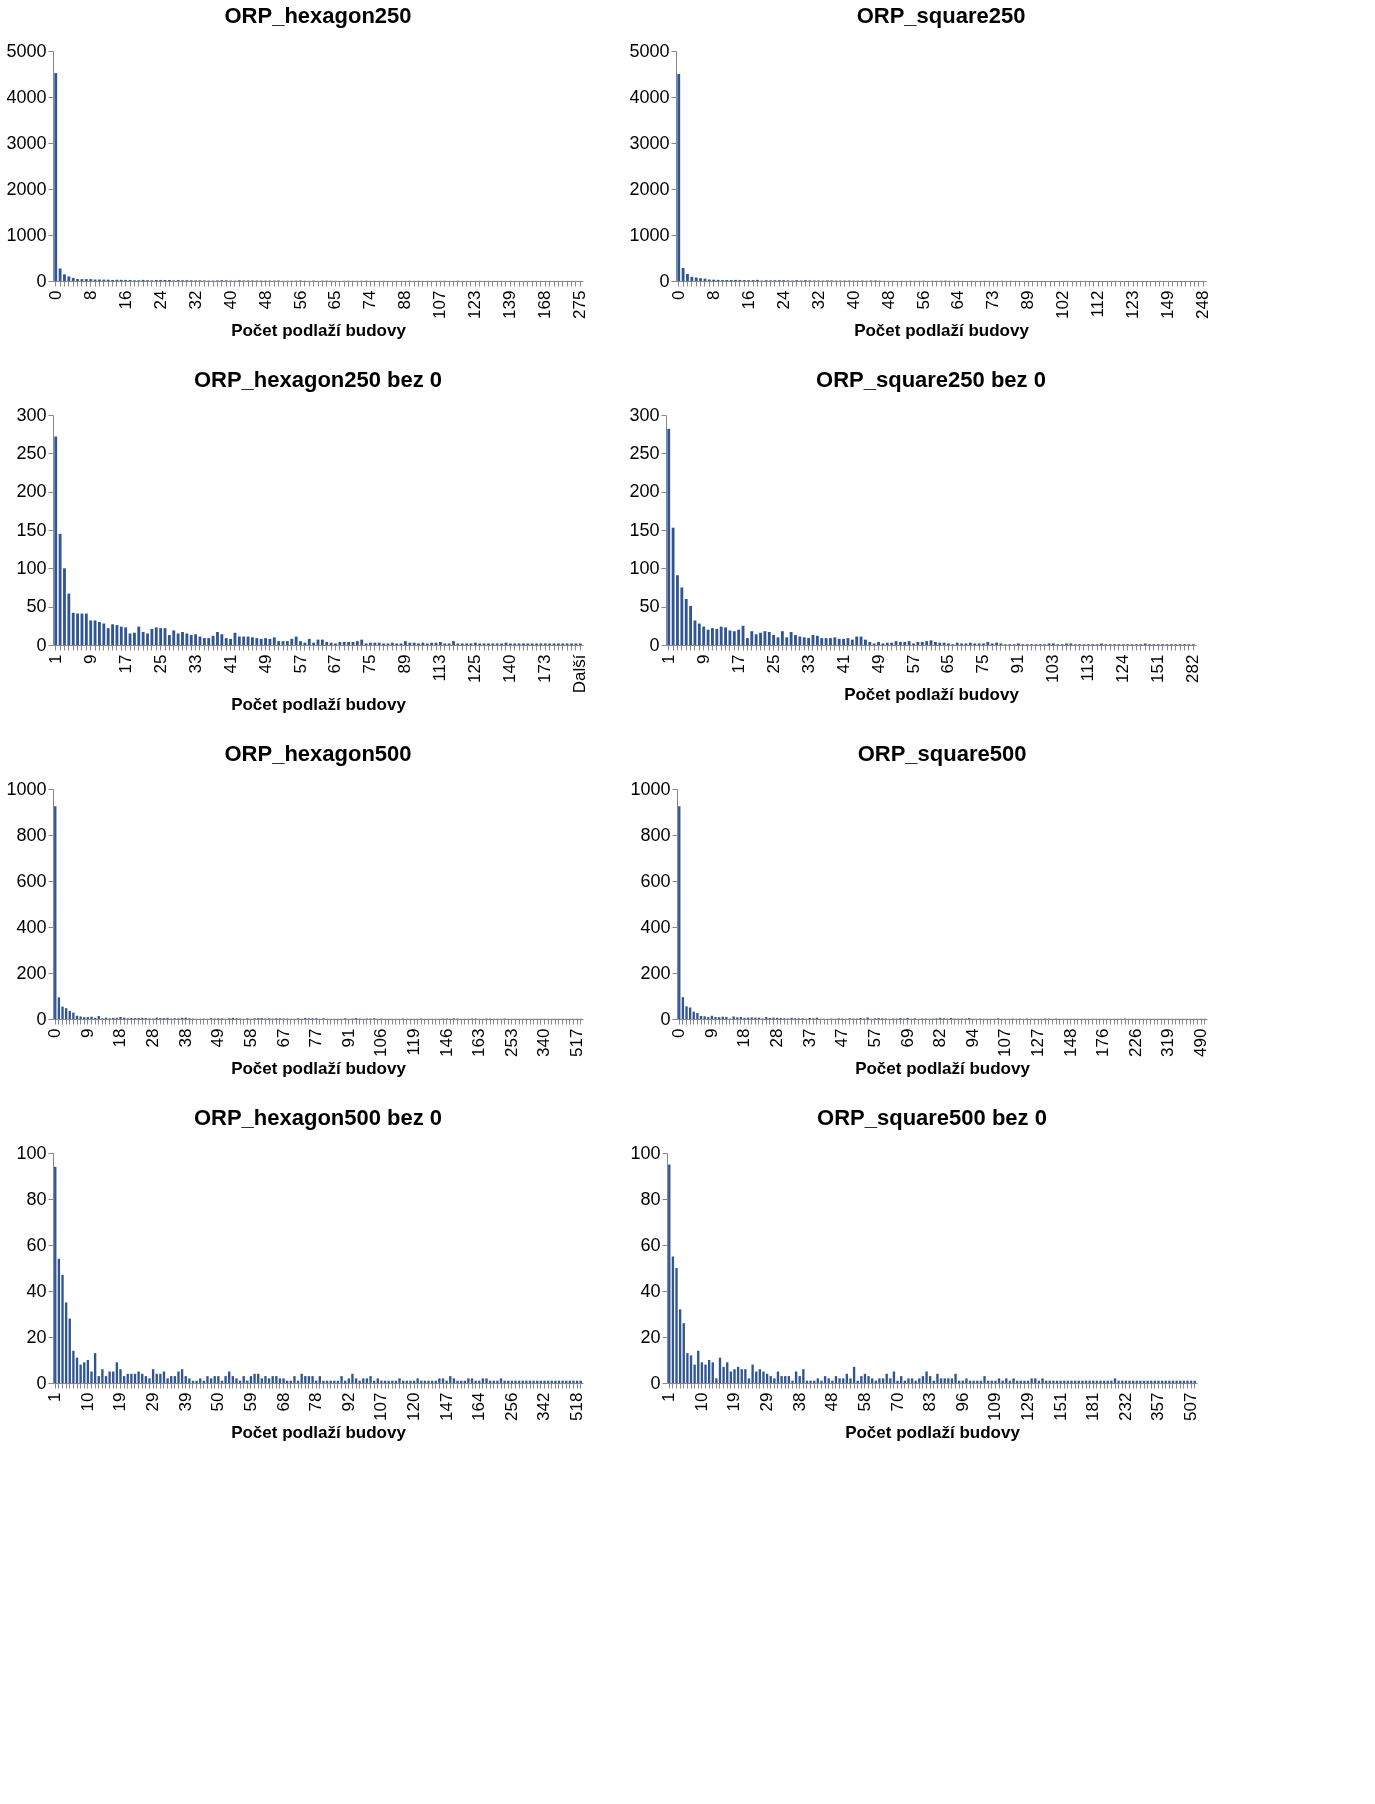 Image resolution: width=1375 pixels, height=1804 pixels. What do you see at coordinates (1123, 668) in the screenshot?
I see `x-tick-label: 124` at bounding box center [1123, 668].